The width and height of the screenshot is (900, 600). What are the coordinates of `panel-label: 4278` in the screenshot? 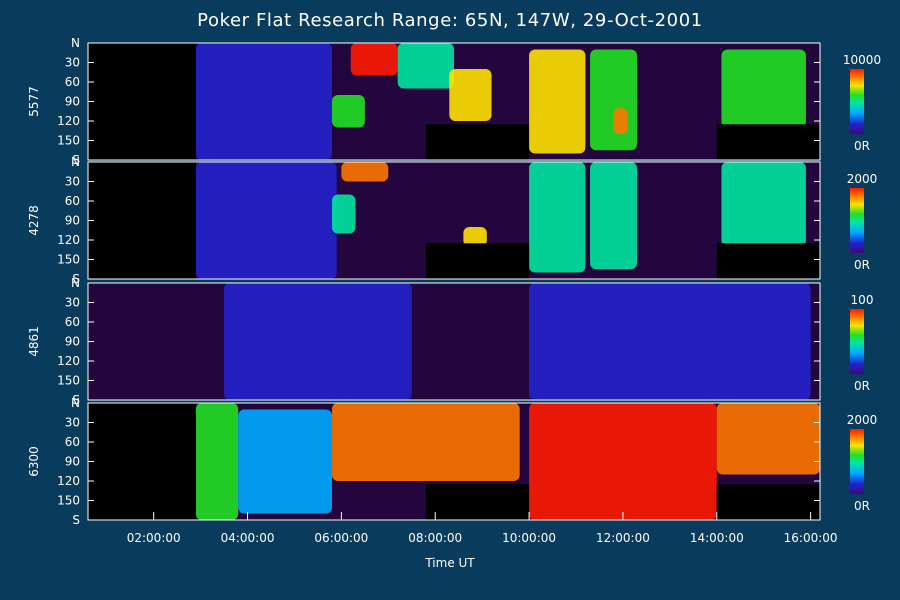 It's located at (34, 220).